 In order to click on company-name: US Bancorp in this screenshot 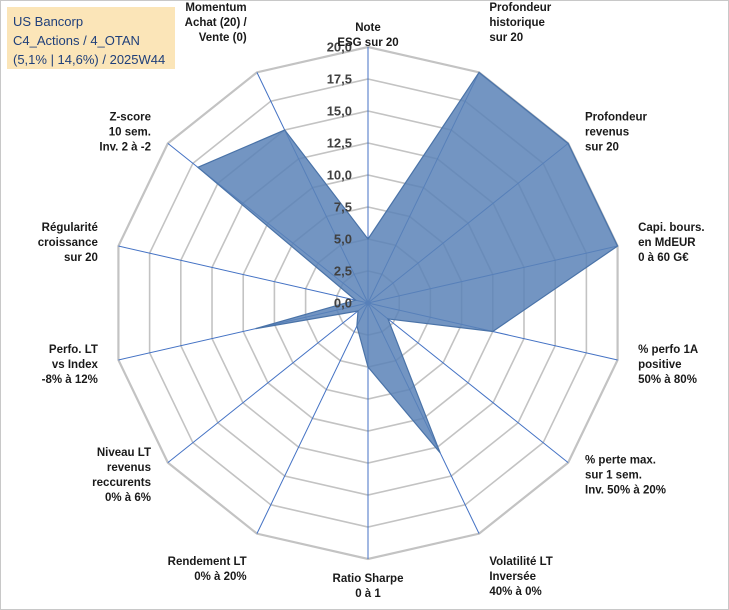, I will do `click(48, 21)`.